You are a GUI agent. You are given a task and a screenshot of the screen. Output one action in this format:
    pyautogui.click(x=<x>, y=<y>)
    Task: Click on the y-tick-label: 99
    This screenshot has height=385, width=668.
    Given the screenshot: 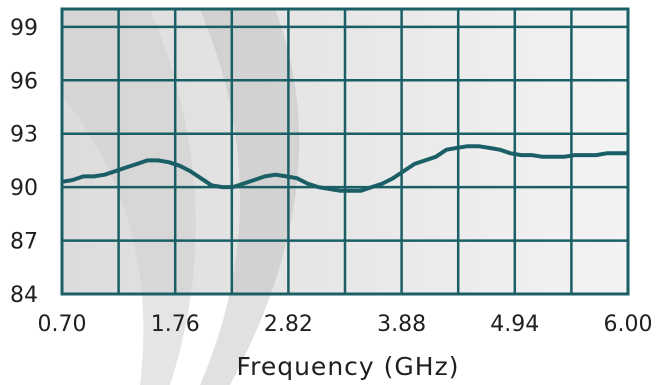 What is the action you would take?
    pyautogui.click(x=24, y=28)
    